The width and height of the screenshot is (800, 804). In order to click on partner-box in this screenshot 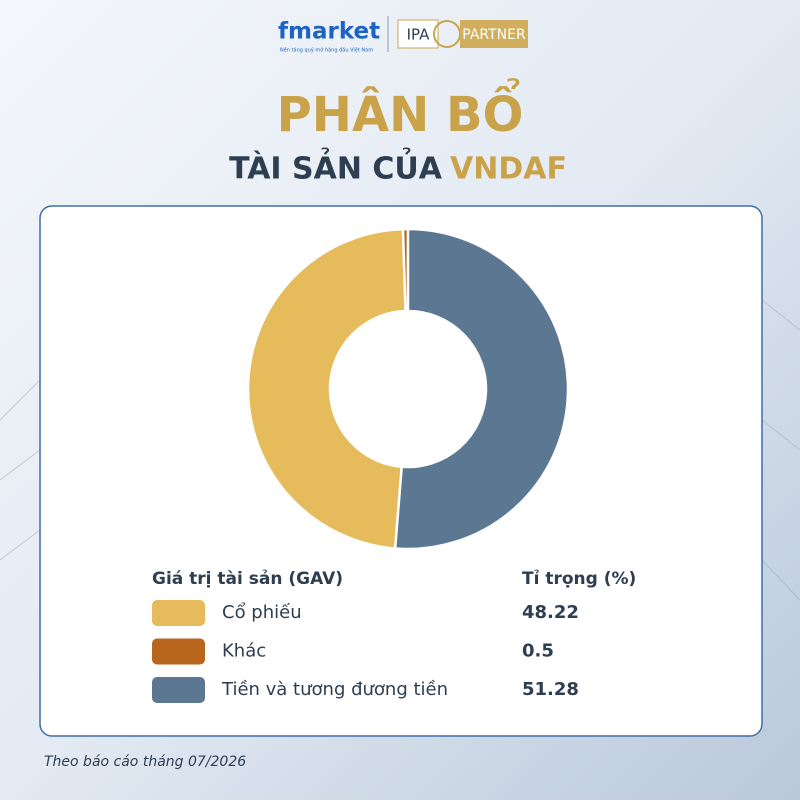, I will do `click(418, 34)`.